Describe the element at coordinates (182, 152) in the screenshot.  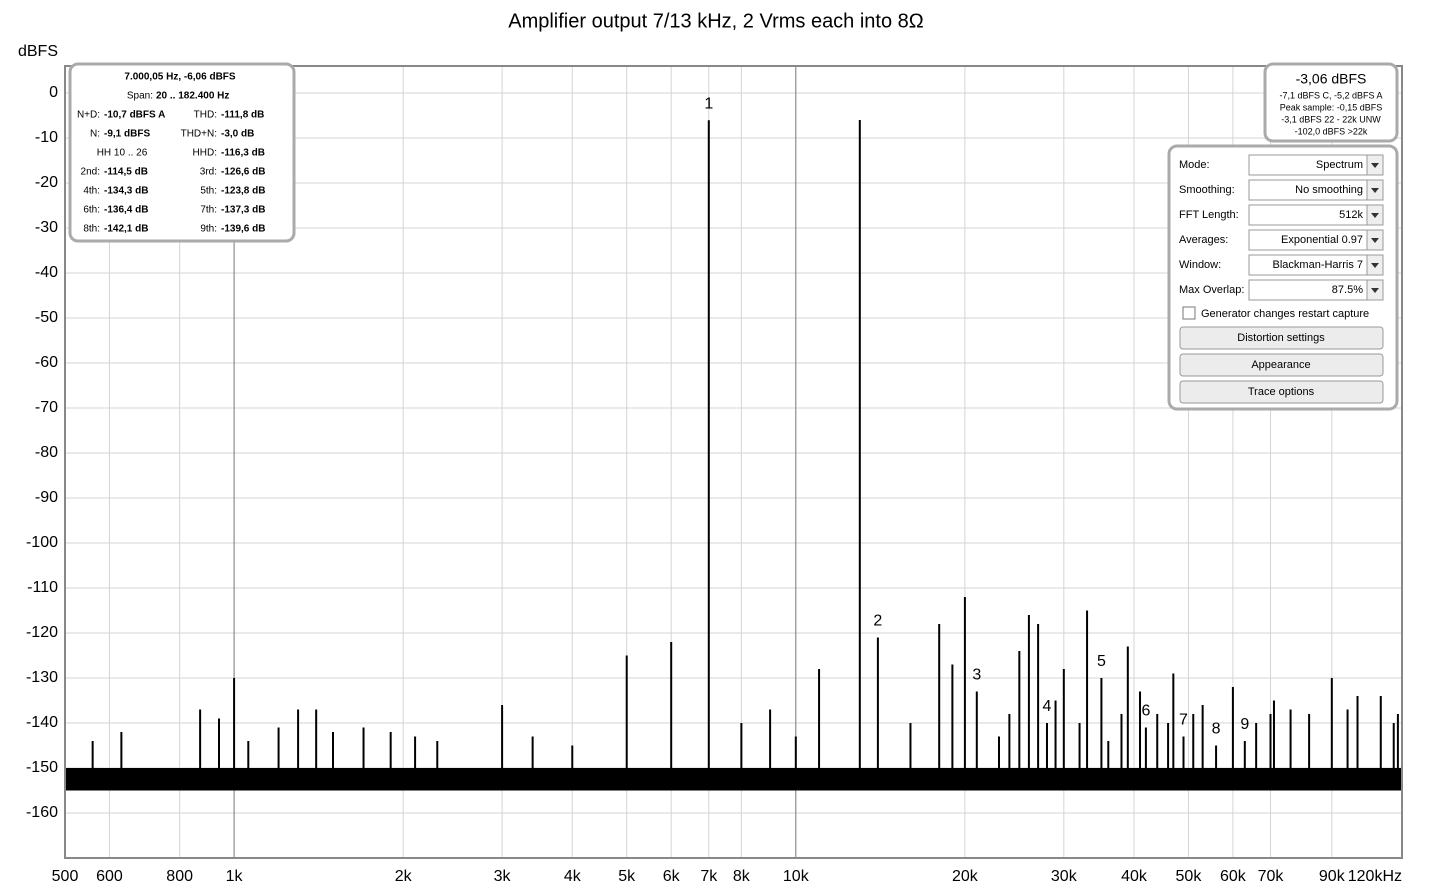
I see `info-box` at that location.